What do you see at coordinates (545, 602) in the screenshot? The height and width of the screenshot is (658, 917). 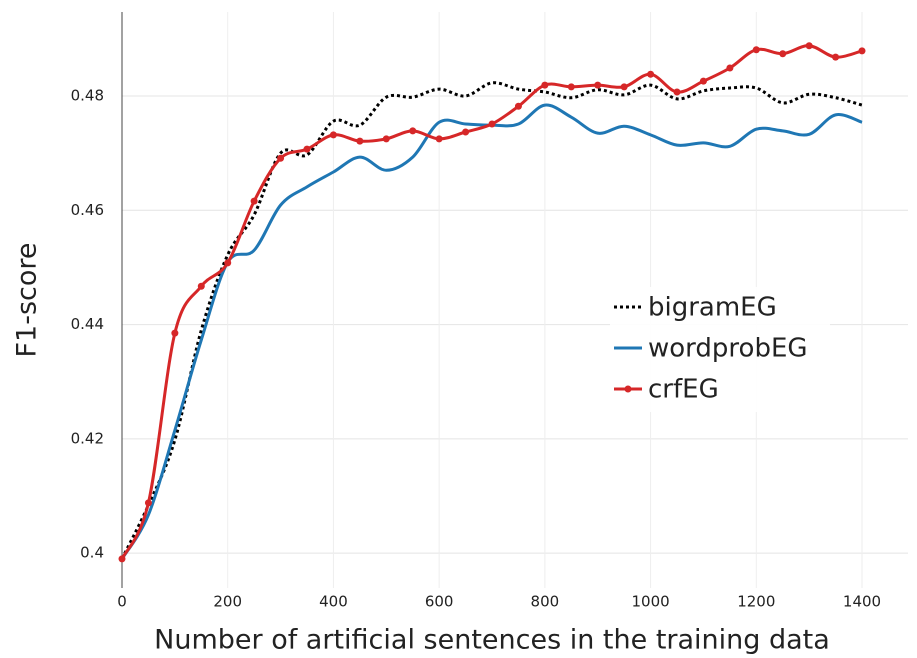 I see `x-tick-label: 800` at bounding box center [545, 602].